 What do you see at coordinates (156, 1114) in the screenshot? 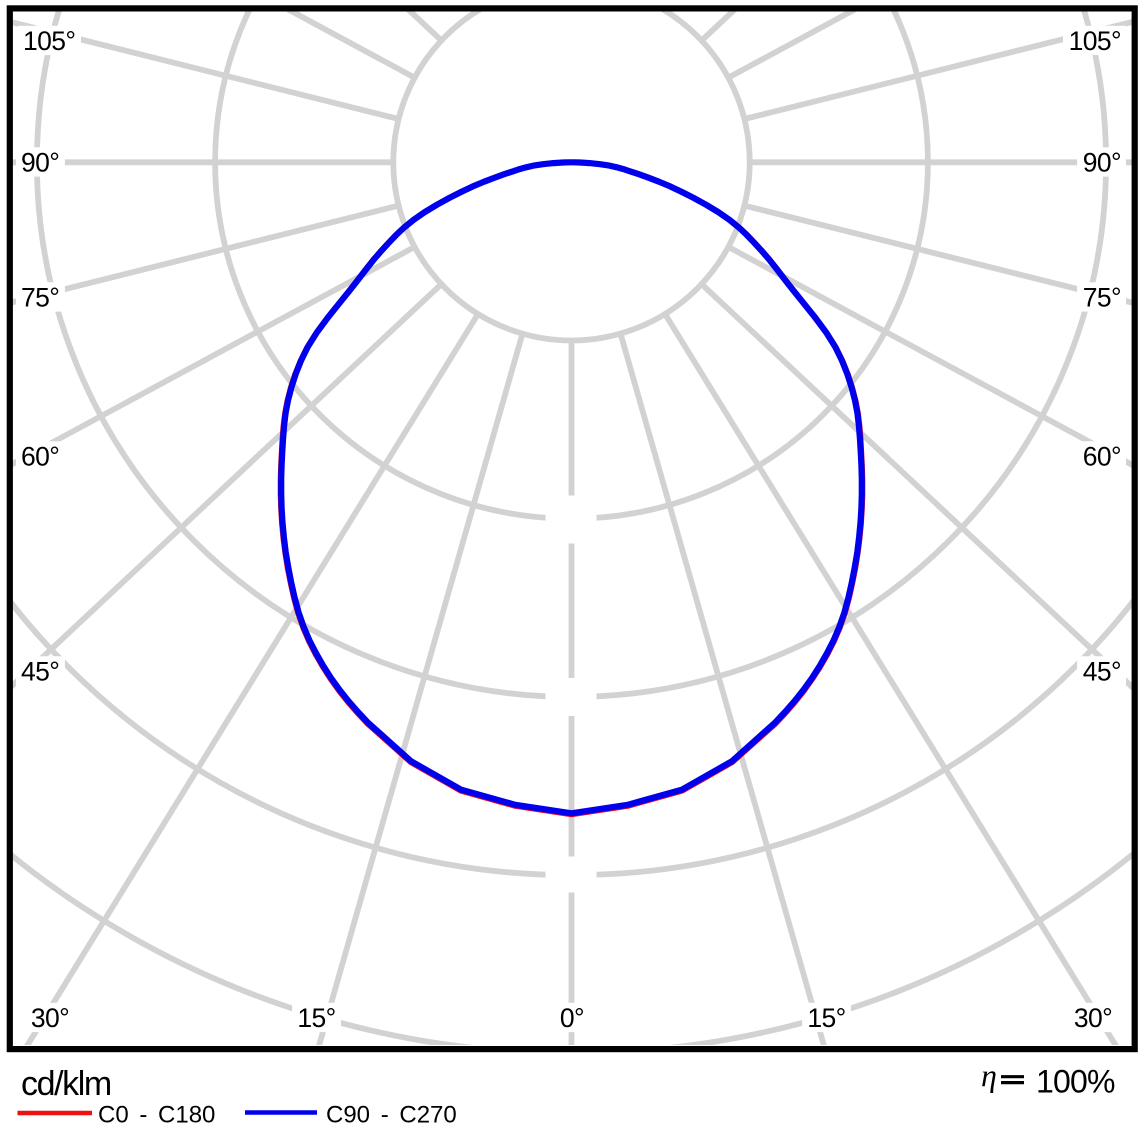
I see `svg-text: C0 - C180` at bounding box center [156, 1114].